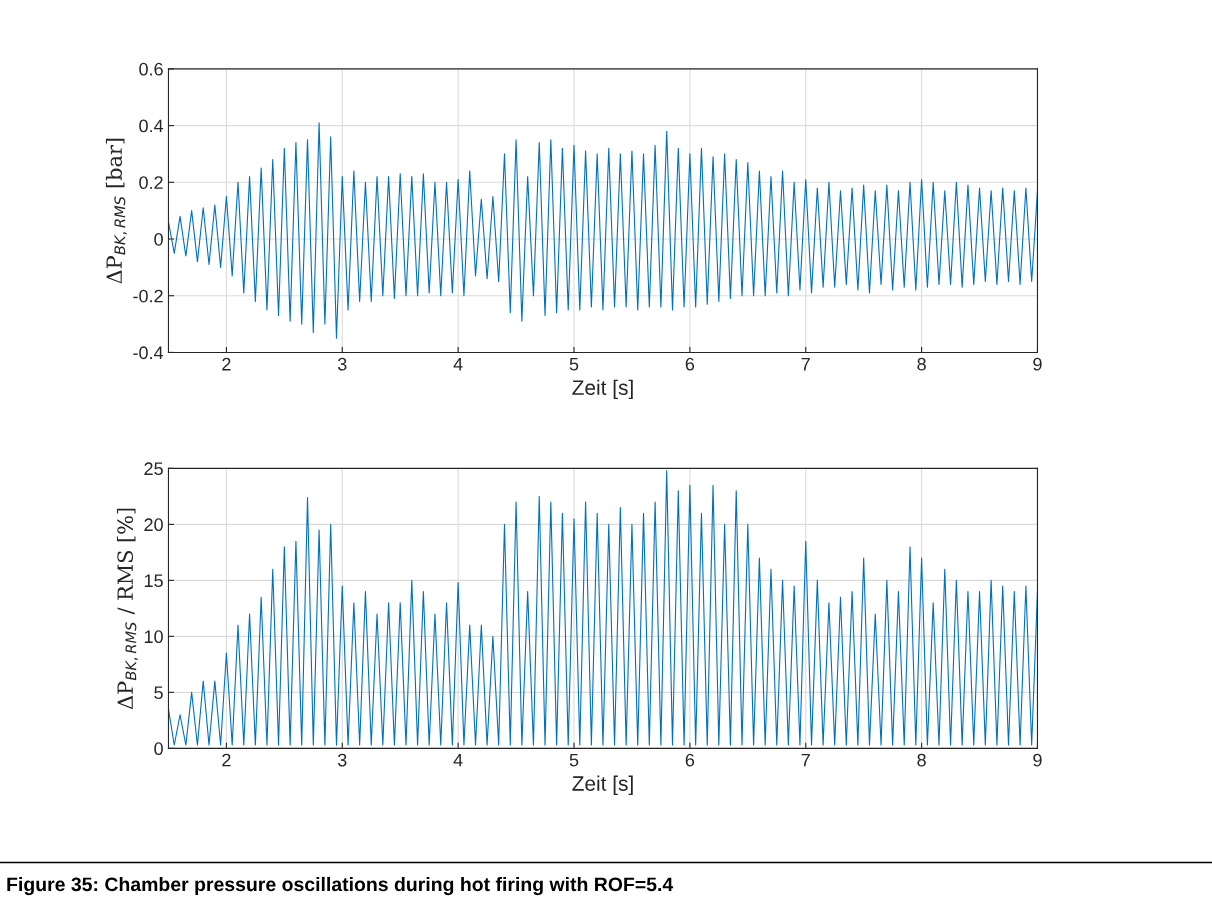 This screenshot has width=1212, height=906. What do you see at coordinates (116, 211) in the screenshot?
I see `y-axis-title: ΔP$_{BK,RMS}$ [bar]` at bounding box center [116, 211].